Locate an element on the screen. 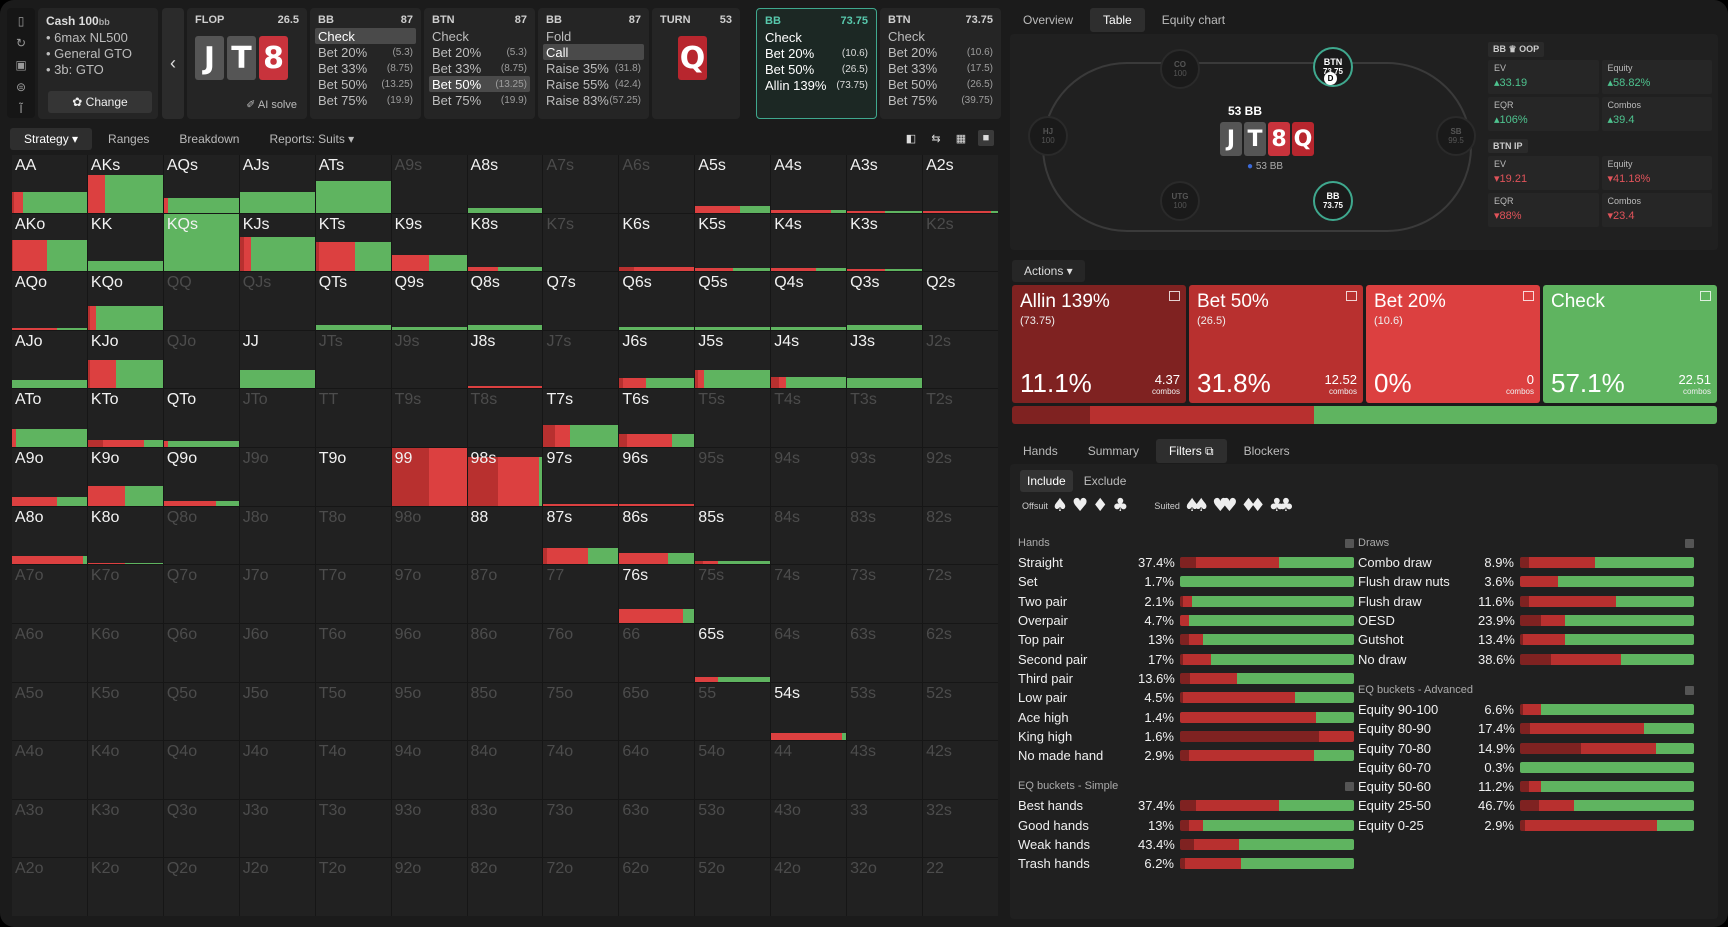  hand-cell: 73o is located at coordinates (581, 828).